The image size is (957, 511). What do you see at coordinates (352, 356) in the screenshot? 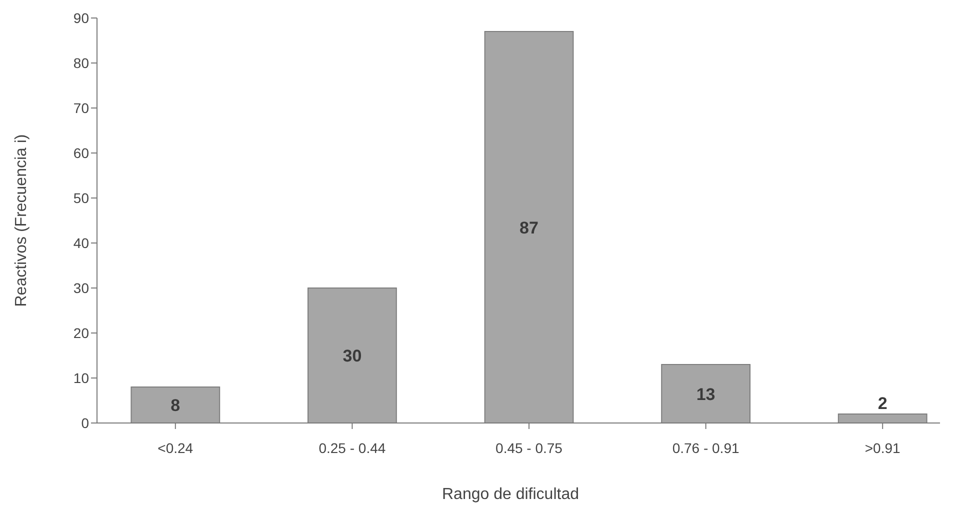
I see `data-label: 30` at bounding box center [352, 356].